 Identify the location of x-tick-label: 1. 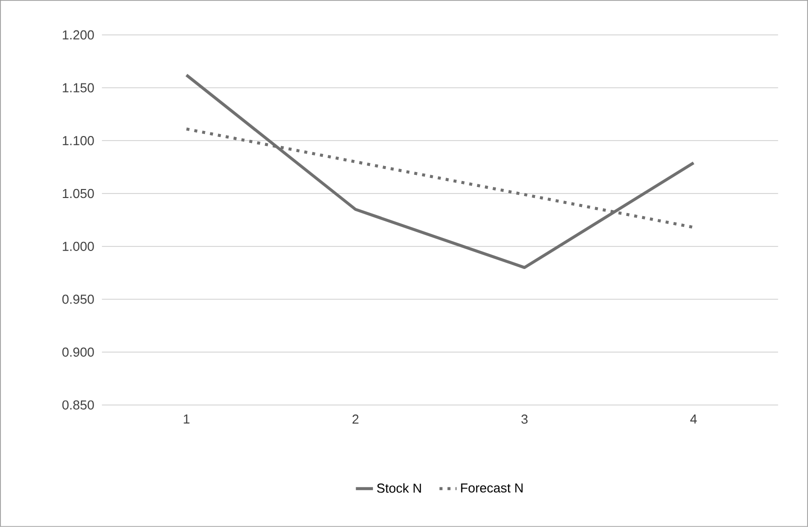
(187, 419).